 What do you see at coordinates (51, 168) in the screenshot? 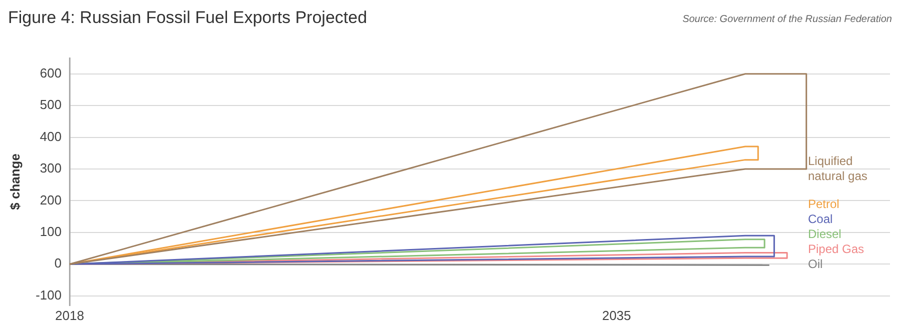
I see `y-tick-label: 300` at bounding box center [51, 168].